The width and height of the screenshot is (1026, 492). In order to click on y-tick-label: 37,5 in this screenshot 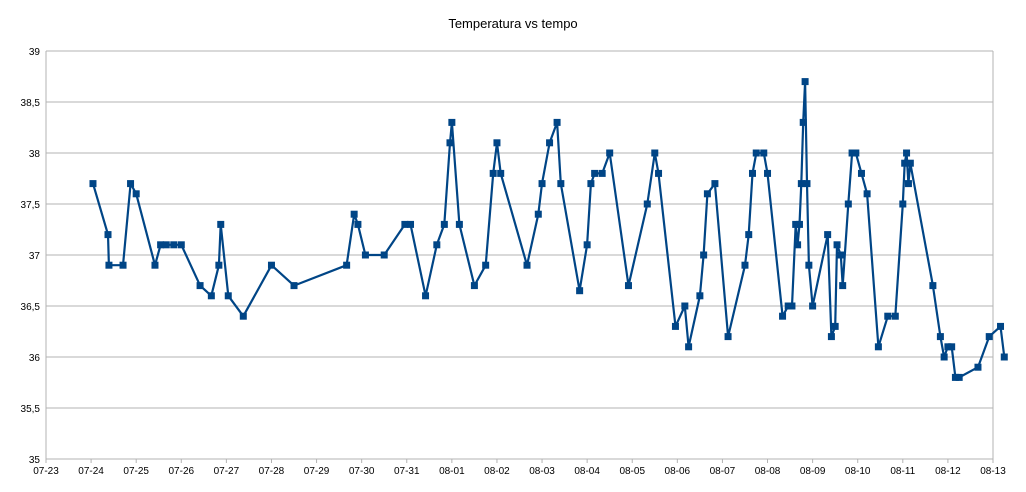, I will do `click(31, 205)`.